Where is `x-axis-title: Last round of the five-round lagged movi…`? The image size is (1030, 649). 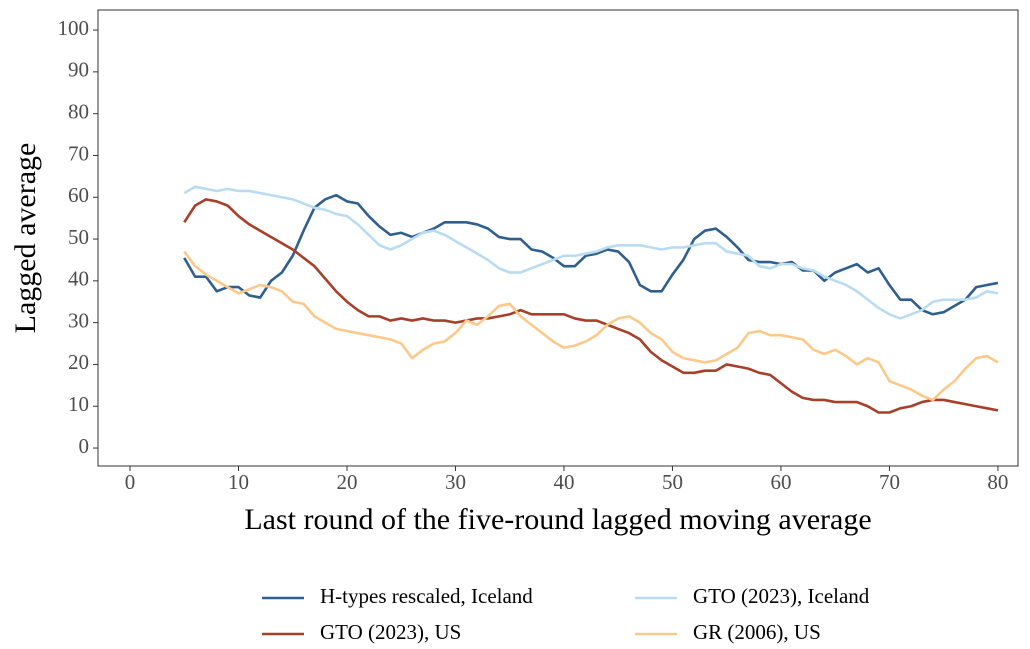 x-axis-title: Last round of the five-round lagged movi… is located at coordinates (557, 519).